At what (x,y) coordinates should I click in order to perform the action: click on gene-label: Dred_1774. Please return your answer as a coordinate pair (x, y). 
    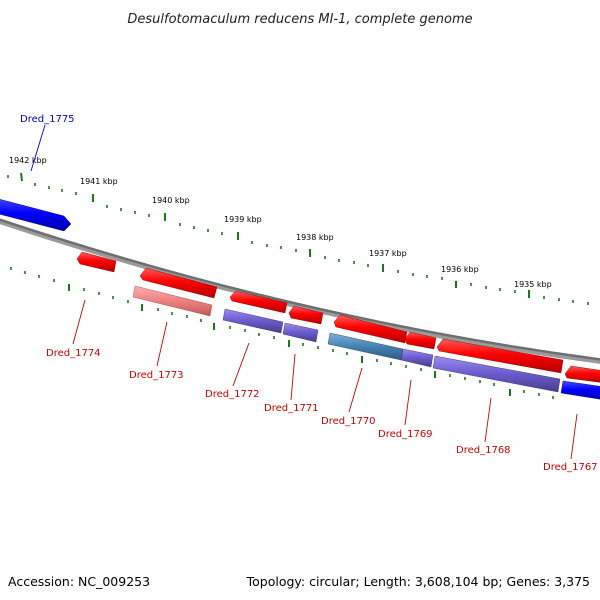
    Looking at the image, I should click on (73, 353).